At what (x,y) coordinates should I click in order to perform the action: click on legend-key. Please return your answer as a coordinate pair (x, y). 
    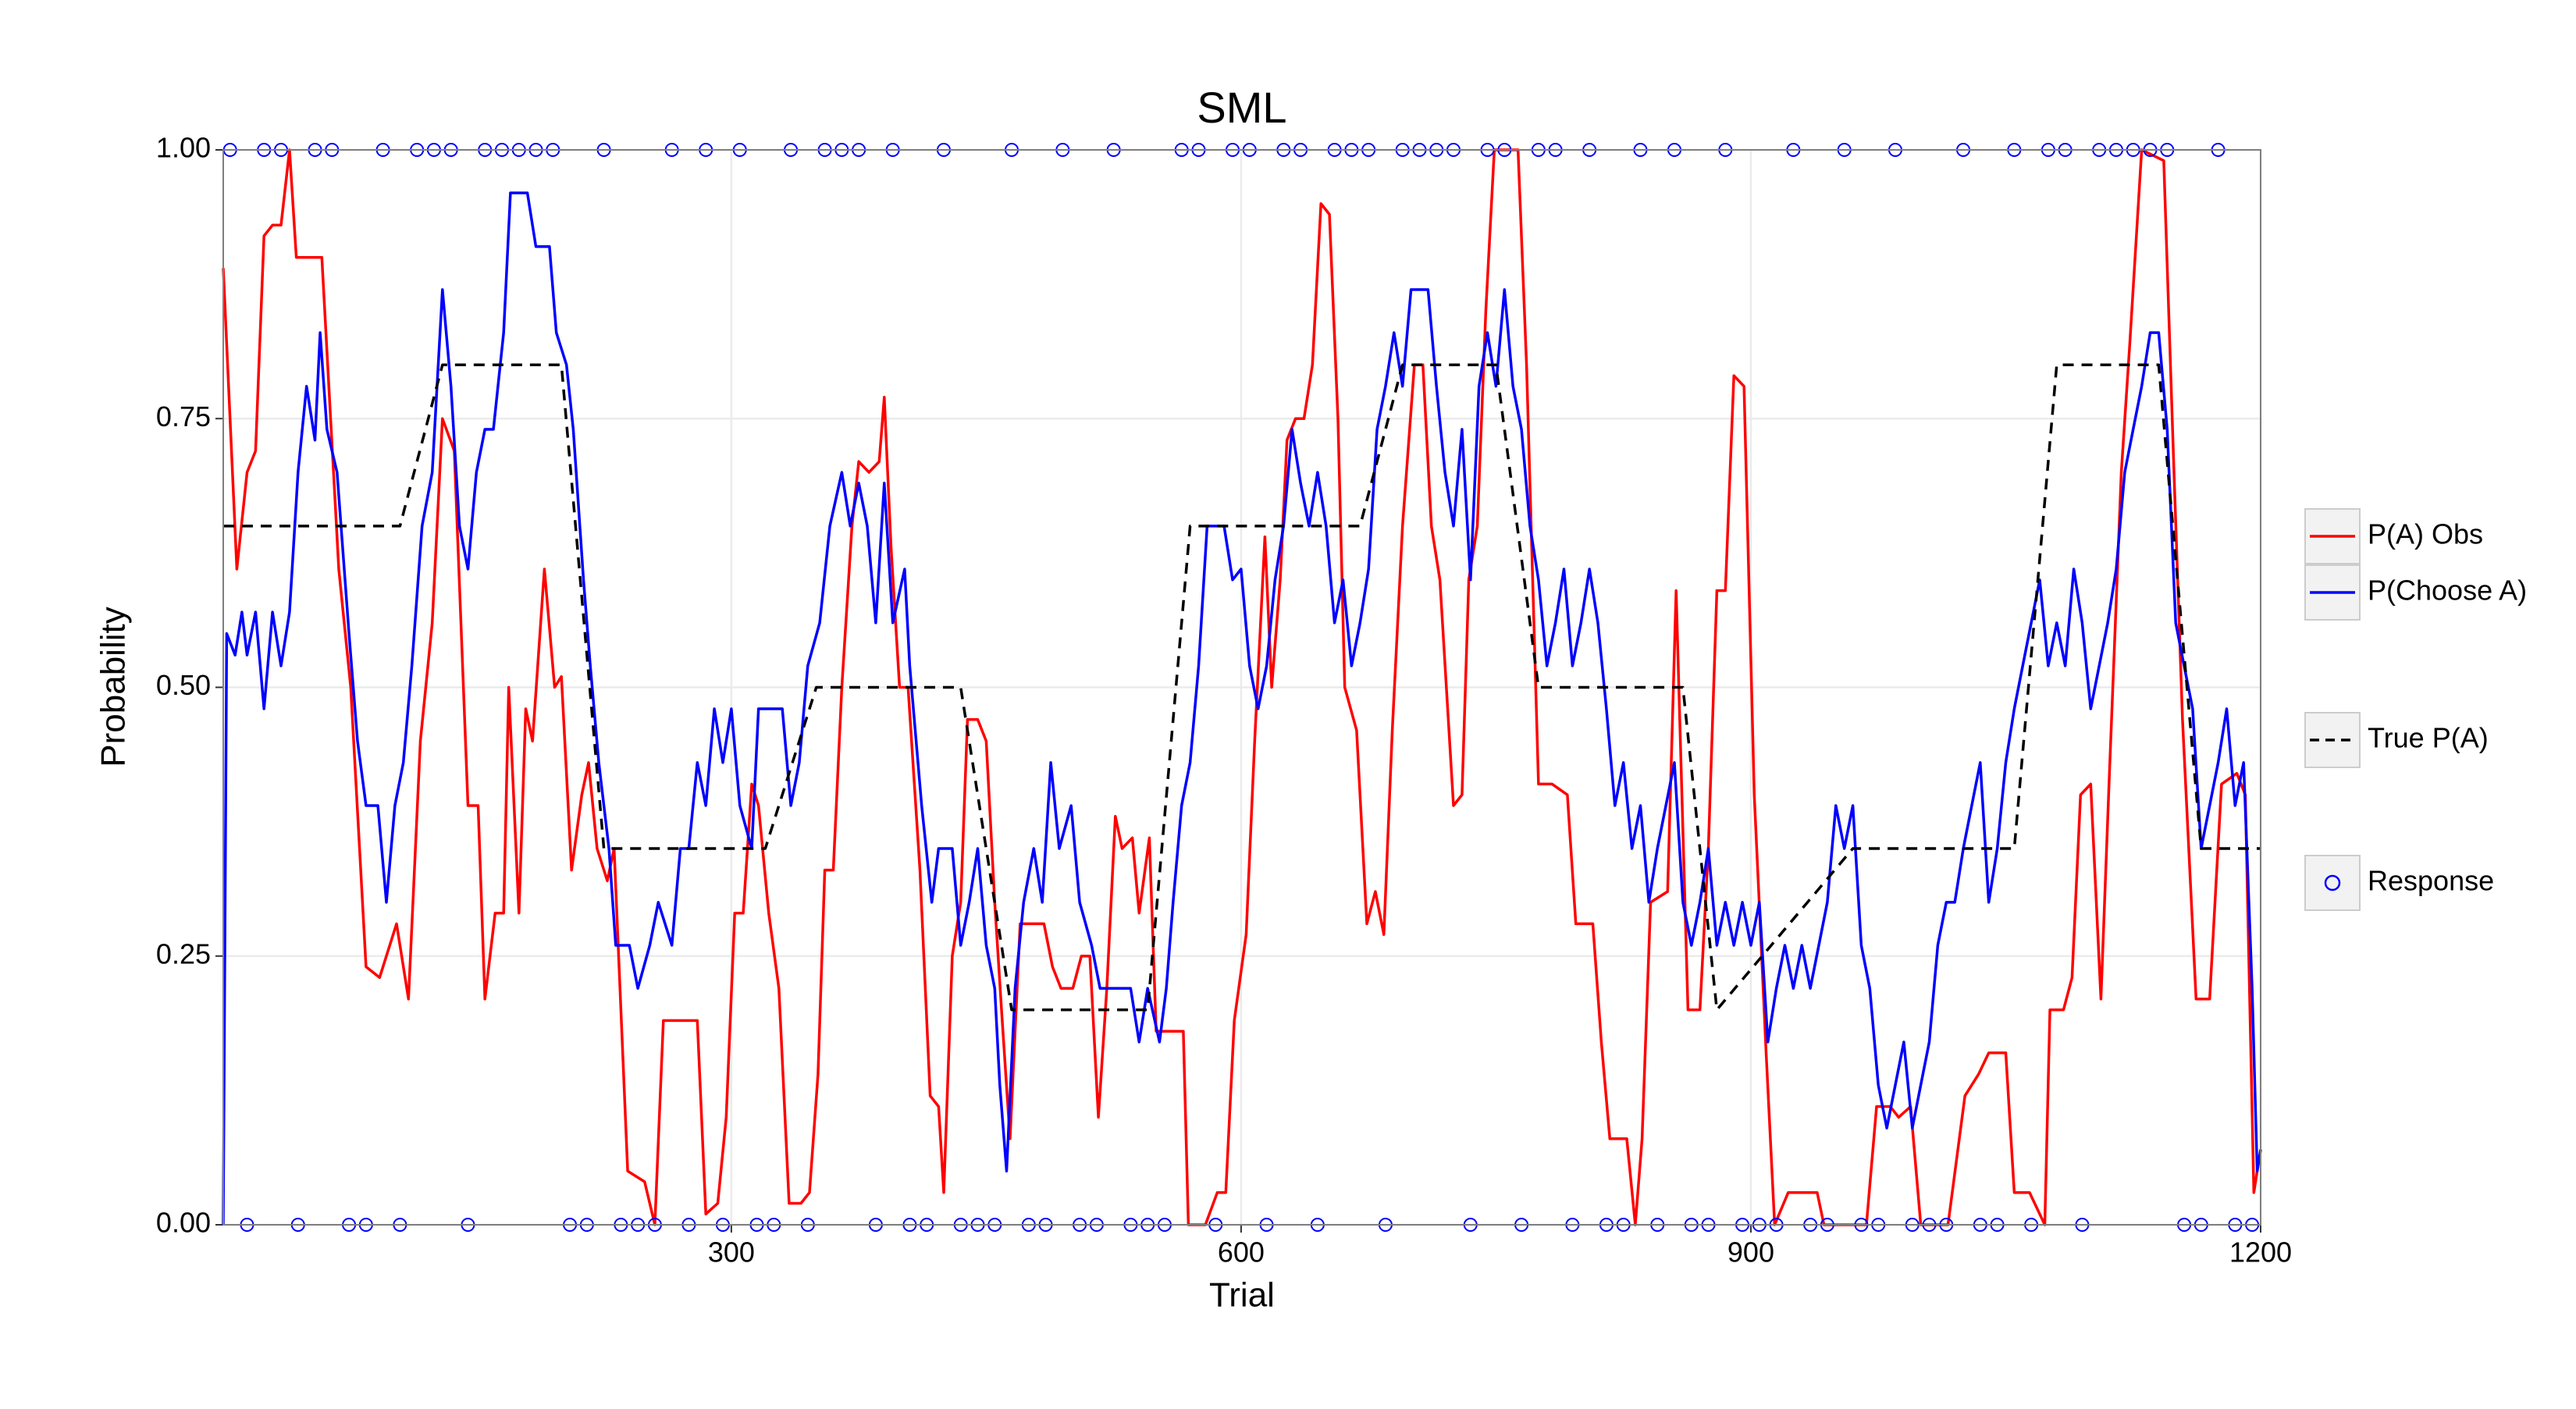
    Looking at the image, I should click on (2332, 883).